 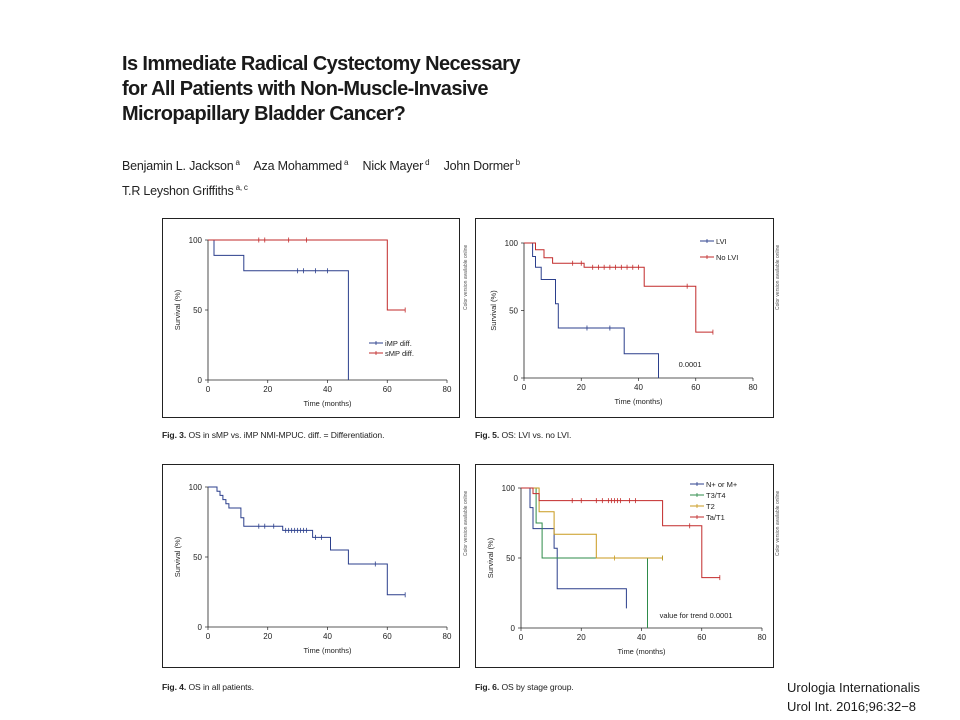 I want to click on figure-caption-text: OS in all patients., so click(x=221, y=687).